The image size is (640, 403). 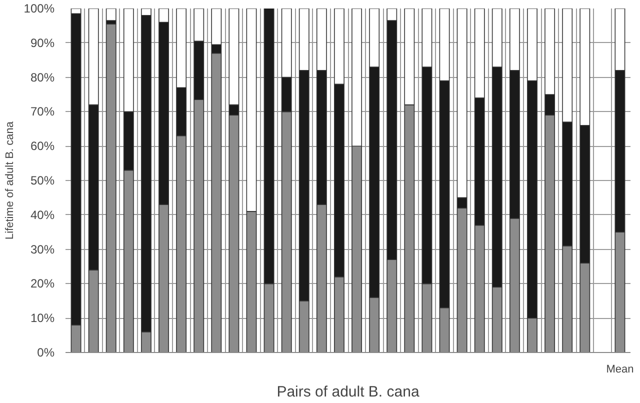 I want to click on bar, so click(x=111, y=14).